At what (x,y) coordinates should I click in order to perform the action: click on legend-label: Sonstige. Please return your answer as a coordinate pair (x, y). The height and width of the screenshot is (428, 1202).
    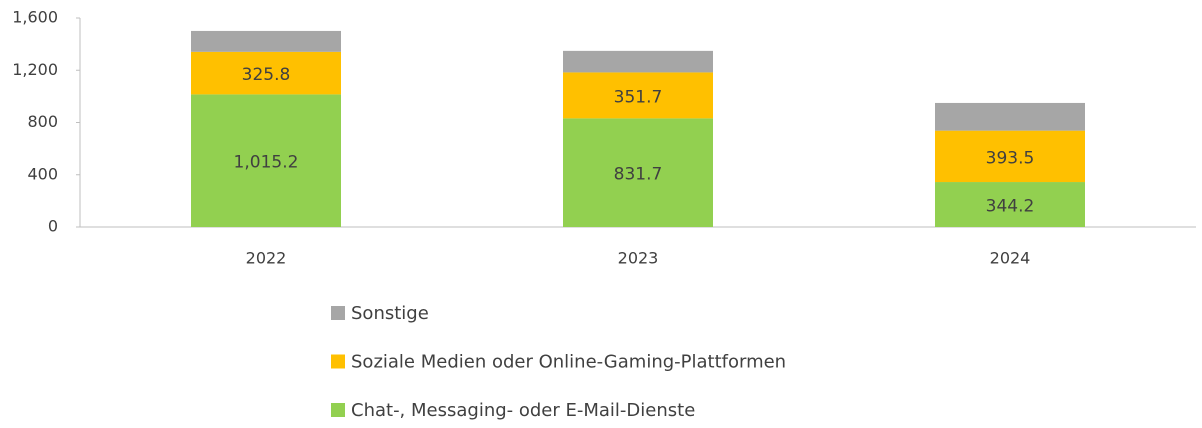
    Looking at the image, I should click on (390, 313).